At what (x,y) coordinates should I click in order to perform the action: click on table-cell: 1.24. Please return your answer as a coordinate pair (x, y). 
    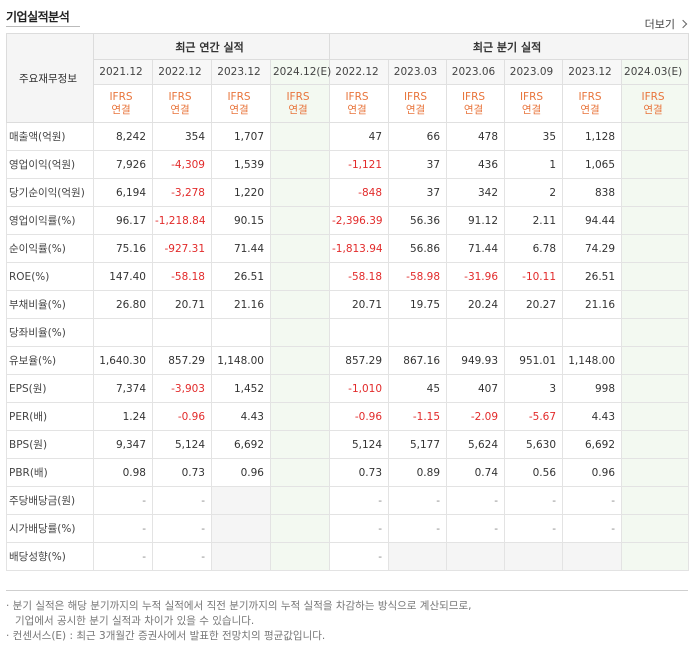
    Looking at the image, I should click on (123, 416).